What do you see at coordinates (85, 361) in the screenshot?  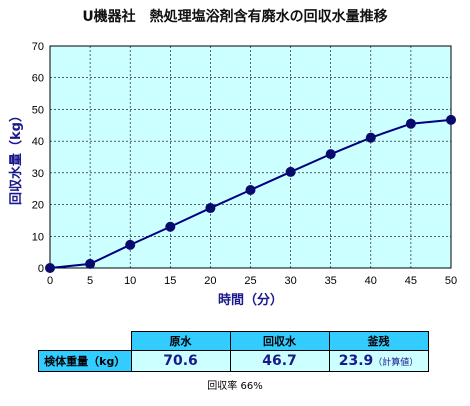 I see `row-label-sample-weight: 検体重量（kg）` at bounding box center [85, 361].